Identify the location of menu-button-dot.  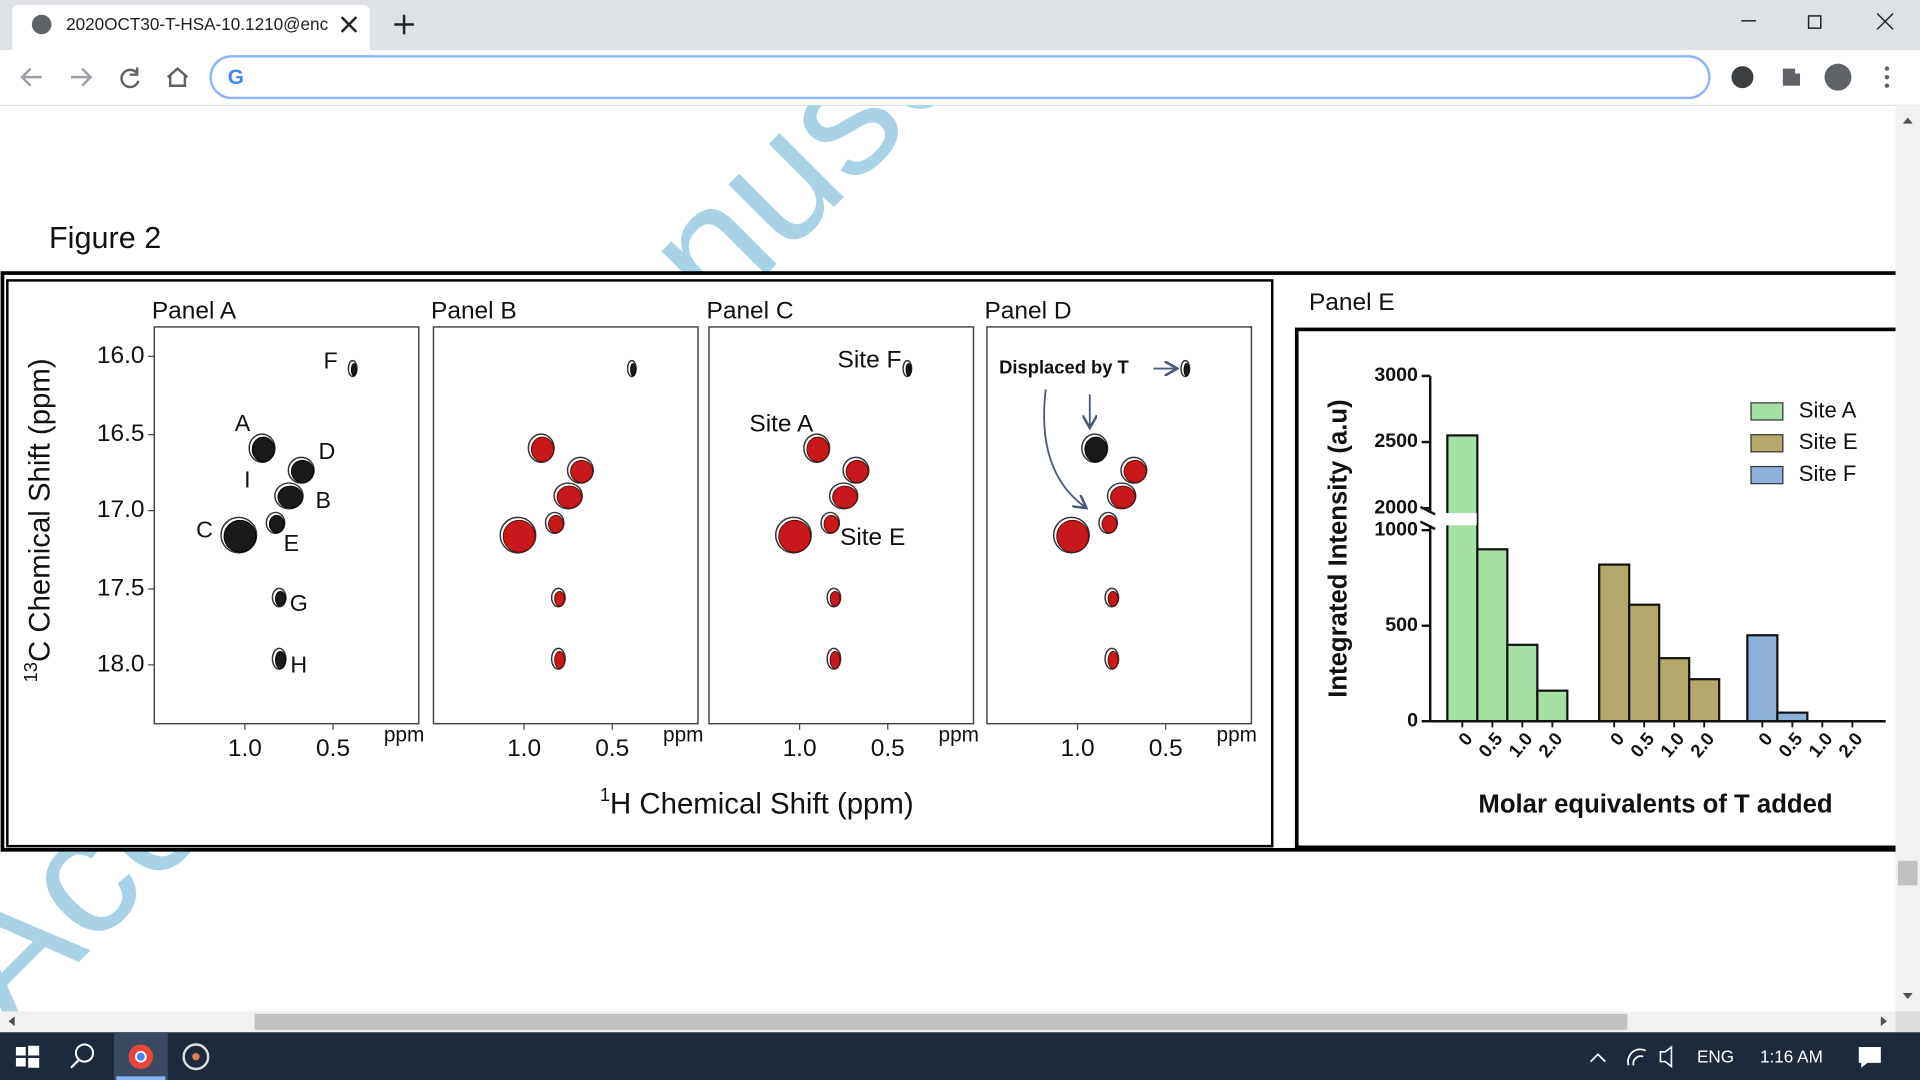
(1887, 85).